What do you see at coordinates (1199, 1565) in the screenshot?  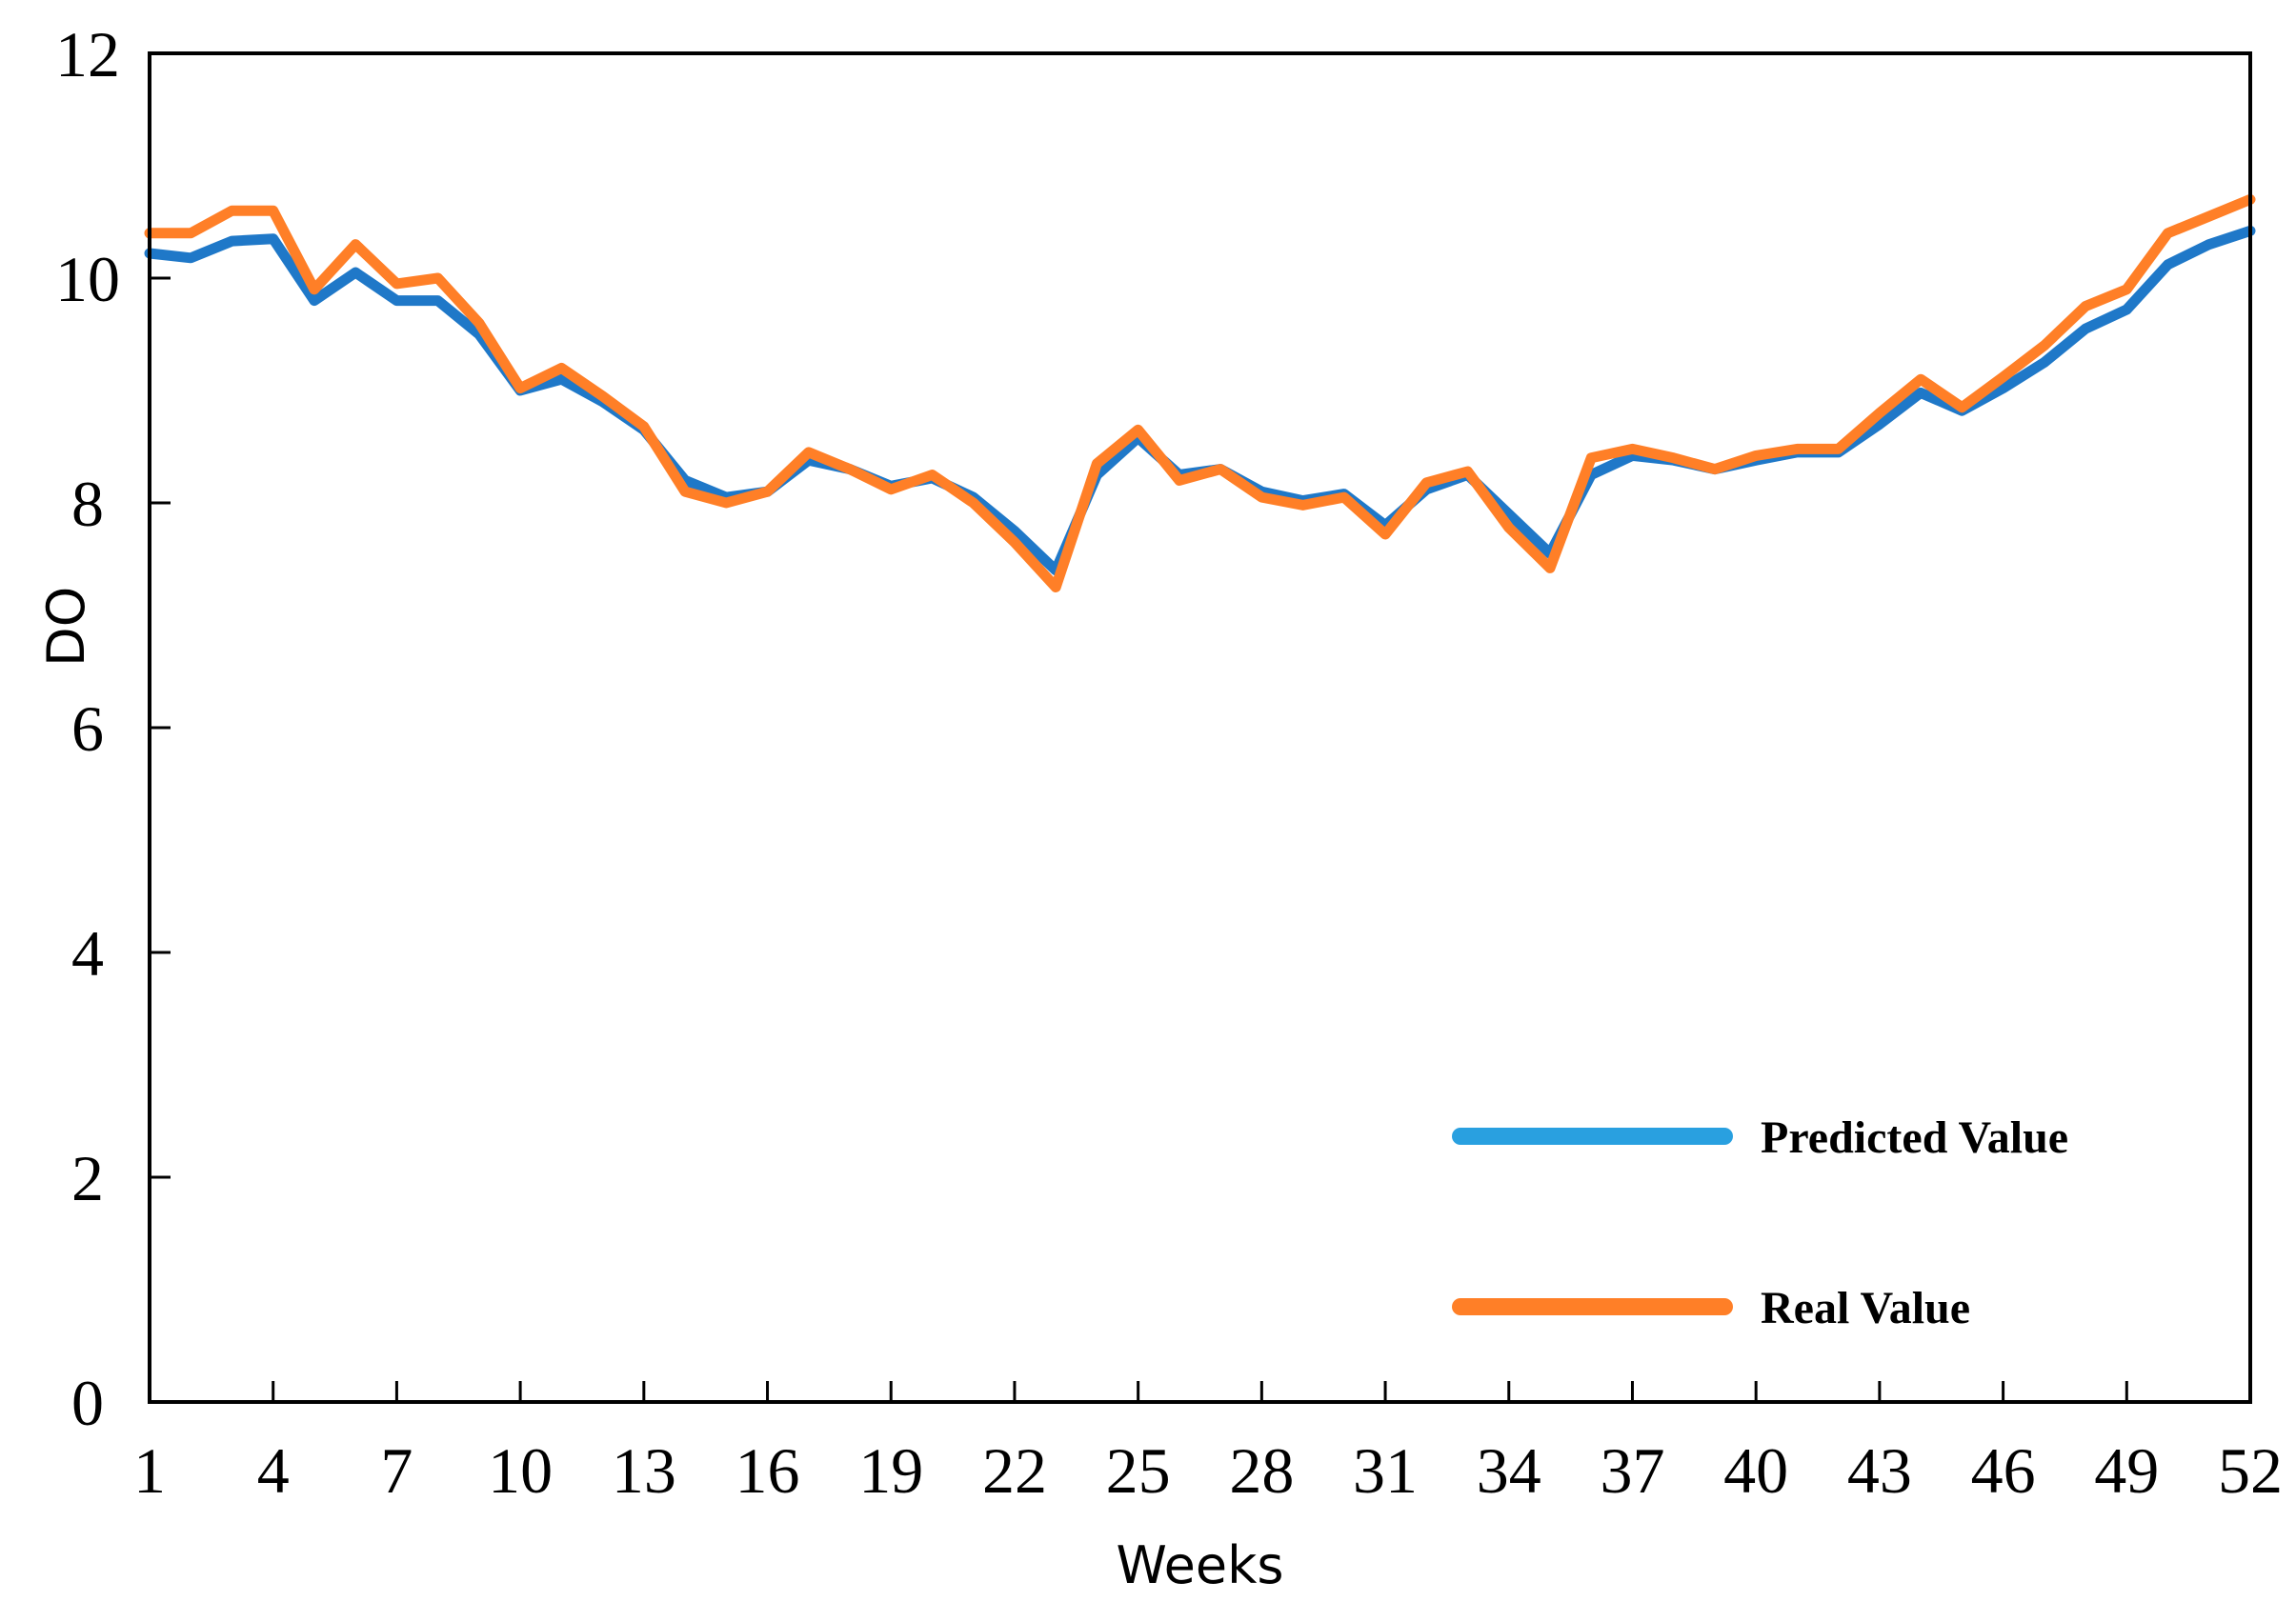 I see `x-axis-title: Weeks` at bounding box center [1199, 1565].